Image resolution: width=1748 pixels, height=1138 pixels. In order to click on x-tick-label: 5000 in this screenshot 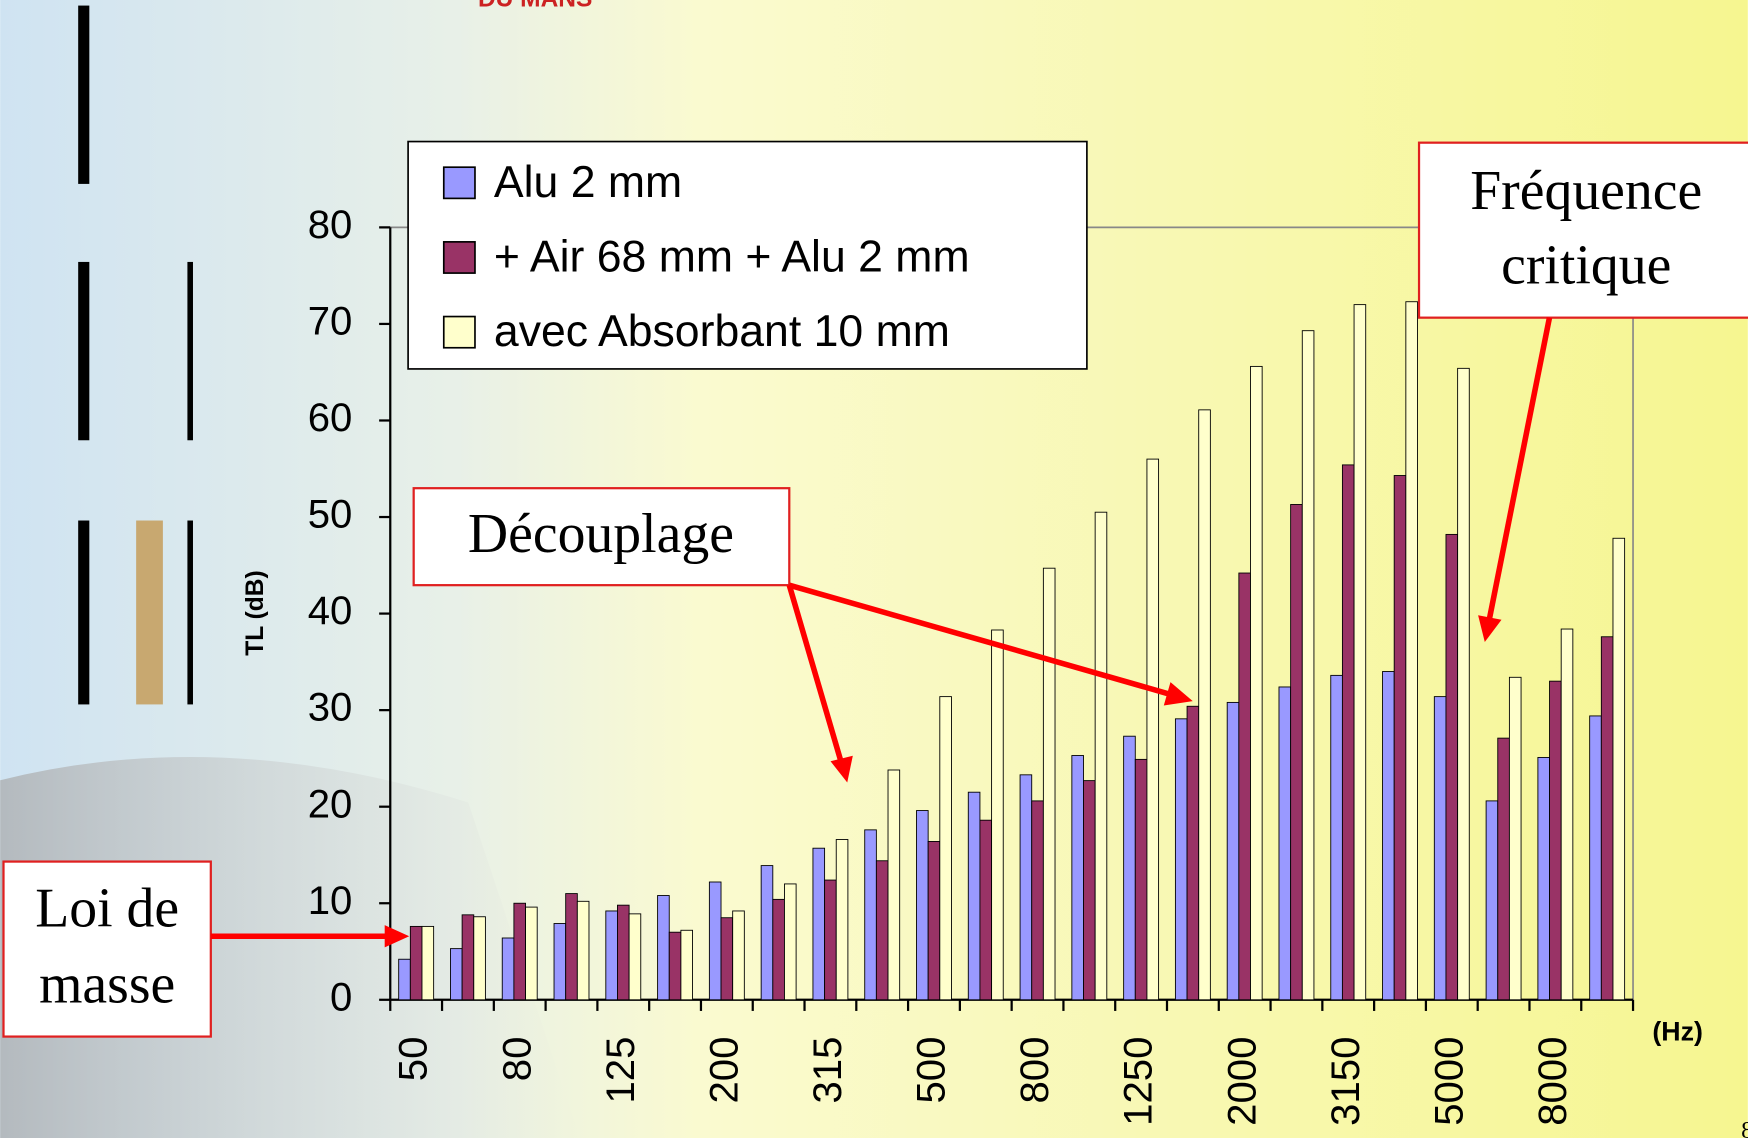, I will do `click(1448, 1081)`.